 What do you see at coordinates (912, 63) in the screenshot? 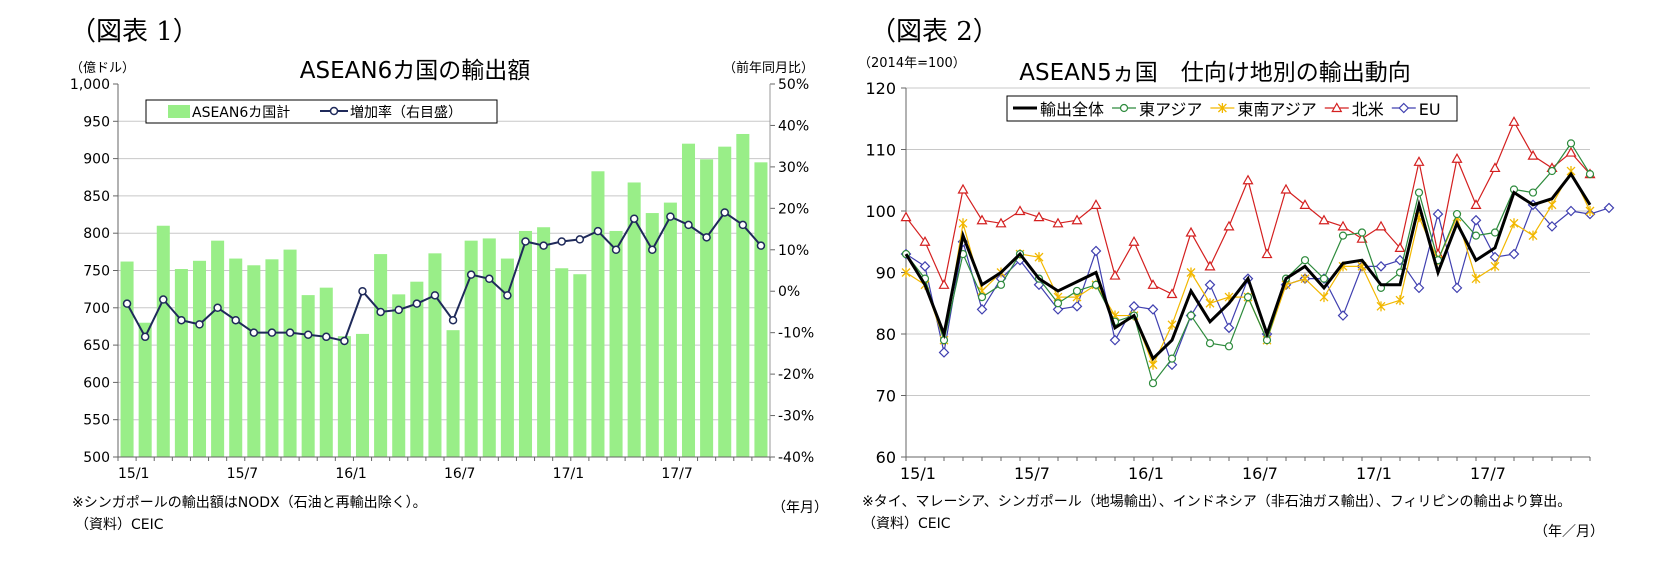
I see `chart2-y-axis-label: （2014年=100）` at bounding box center [912, 63].